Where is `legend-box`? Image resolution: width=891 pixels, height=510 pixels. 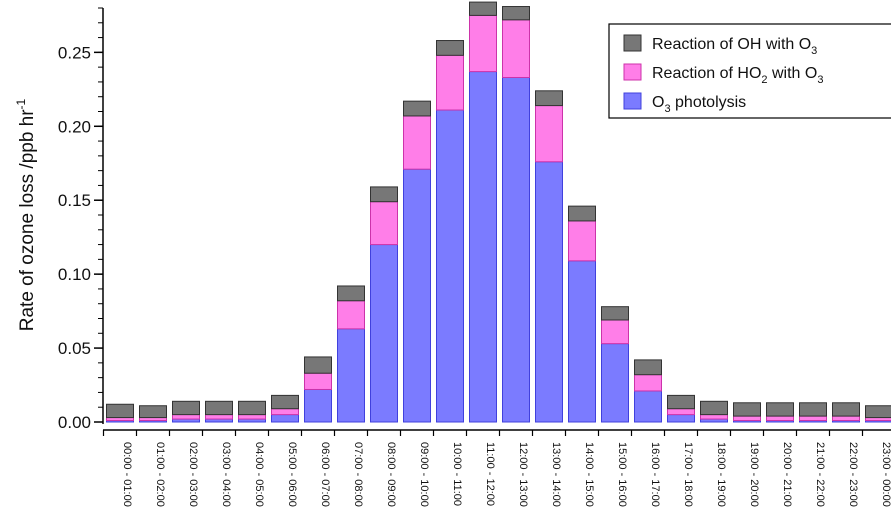 legend-box is located at coordinates (749, 71).